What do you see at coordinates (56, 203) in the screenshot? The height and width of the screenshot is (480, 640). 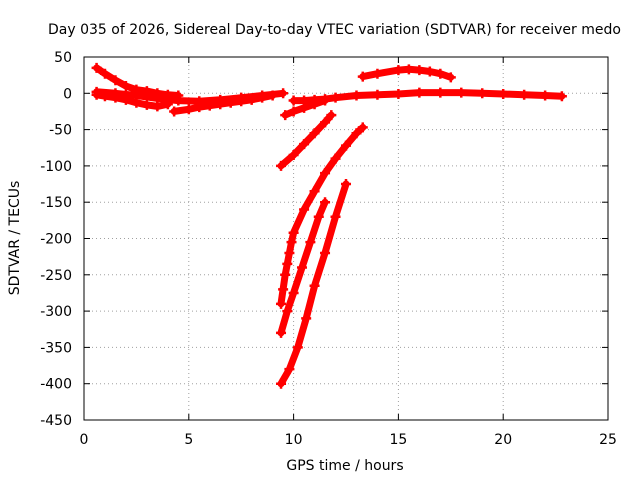 I see `y-tick-label: -150` at bounding box center [56, 203].